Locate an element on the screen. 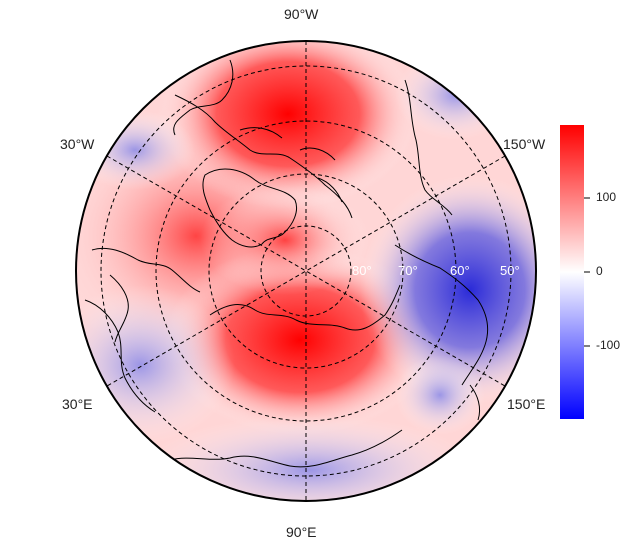 The width and height of the screenshot is (625, 557). field-high-north is located at coordinates (288, 125).